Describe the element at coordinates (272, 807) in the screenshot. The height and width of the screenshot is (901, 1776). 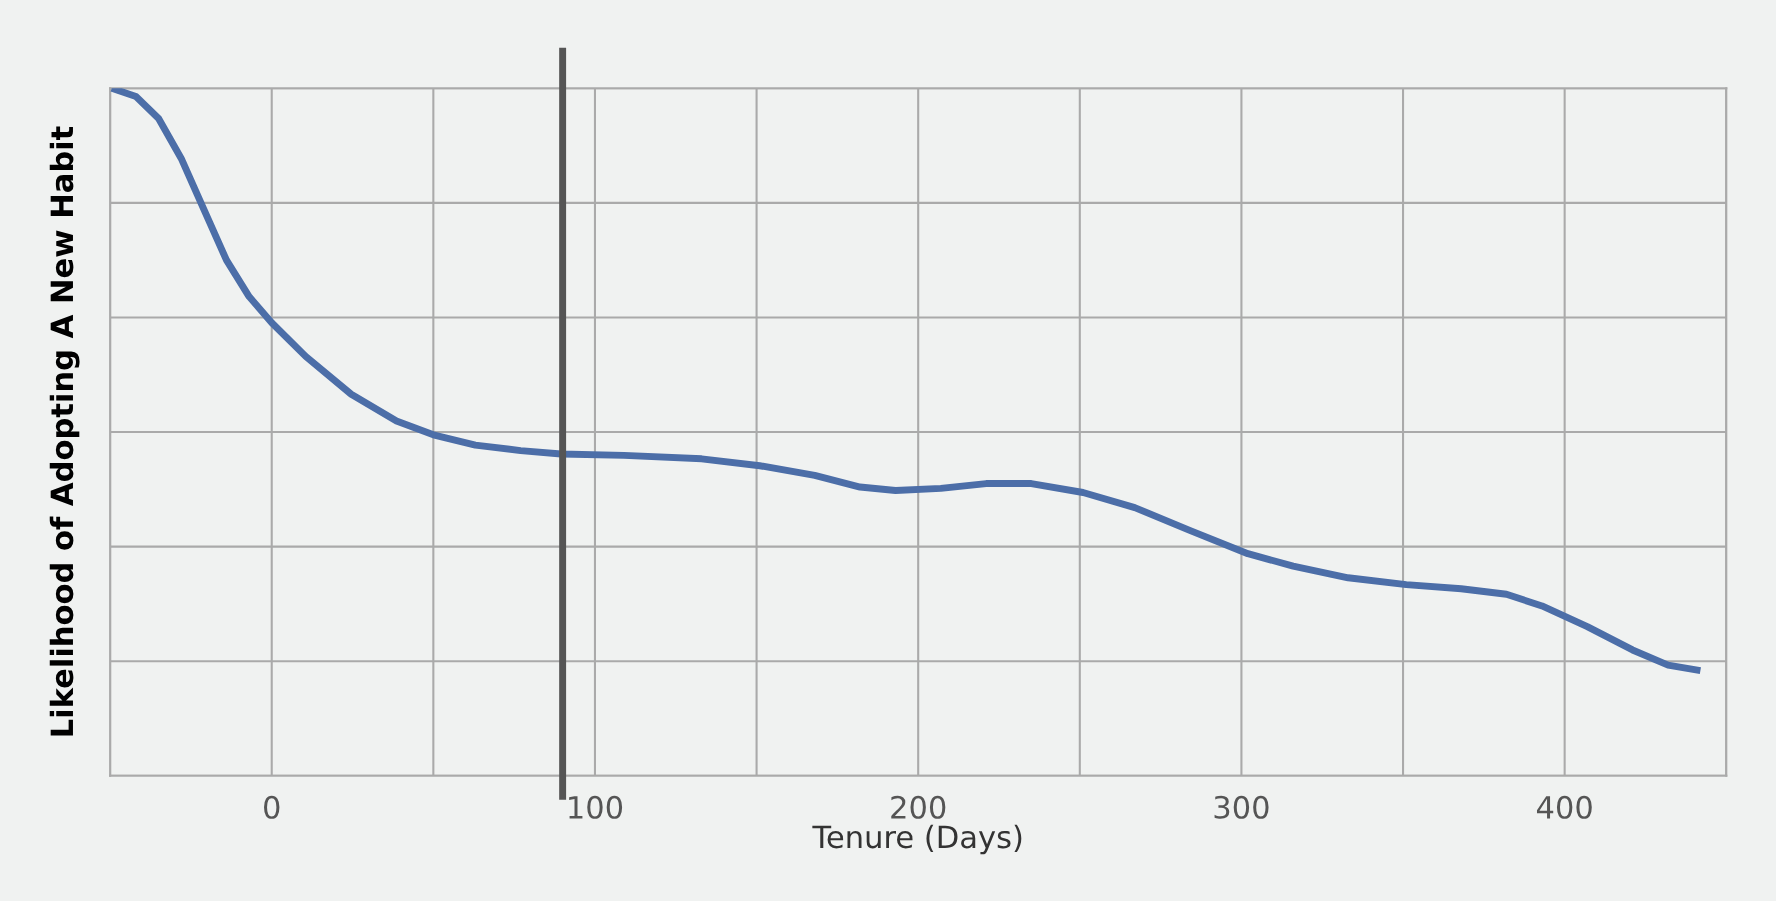
I see `x-tick-label: 0` at that location.